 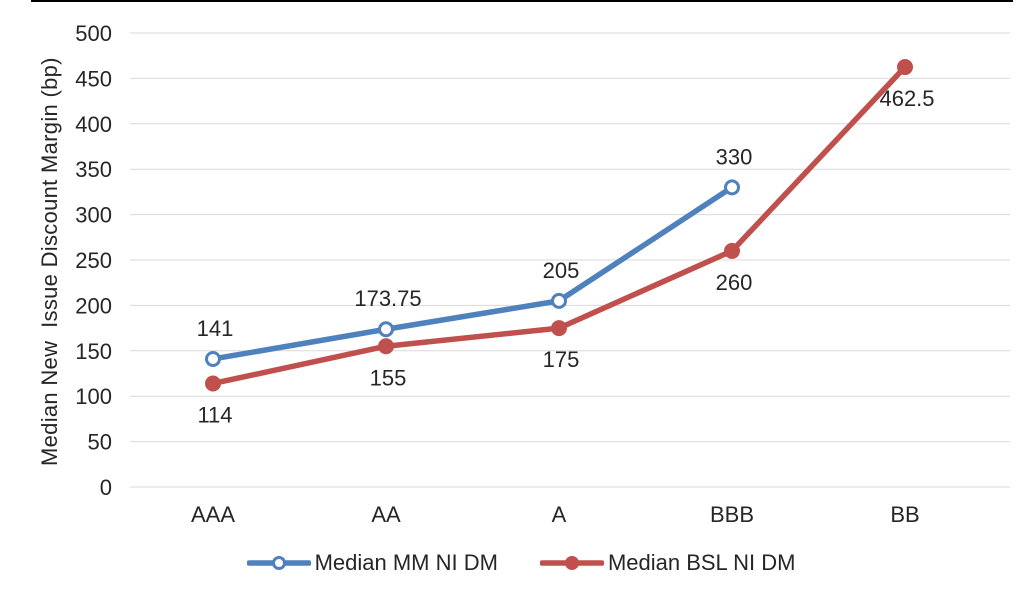 What do you see at coordinates (93, 215) in the screenshot?
I see `y-tick-label: 300` at bounding box center [93, 215].